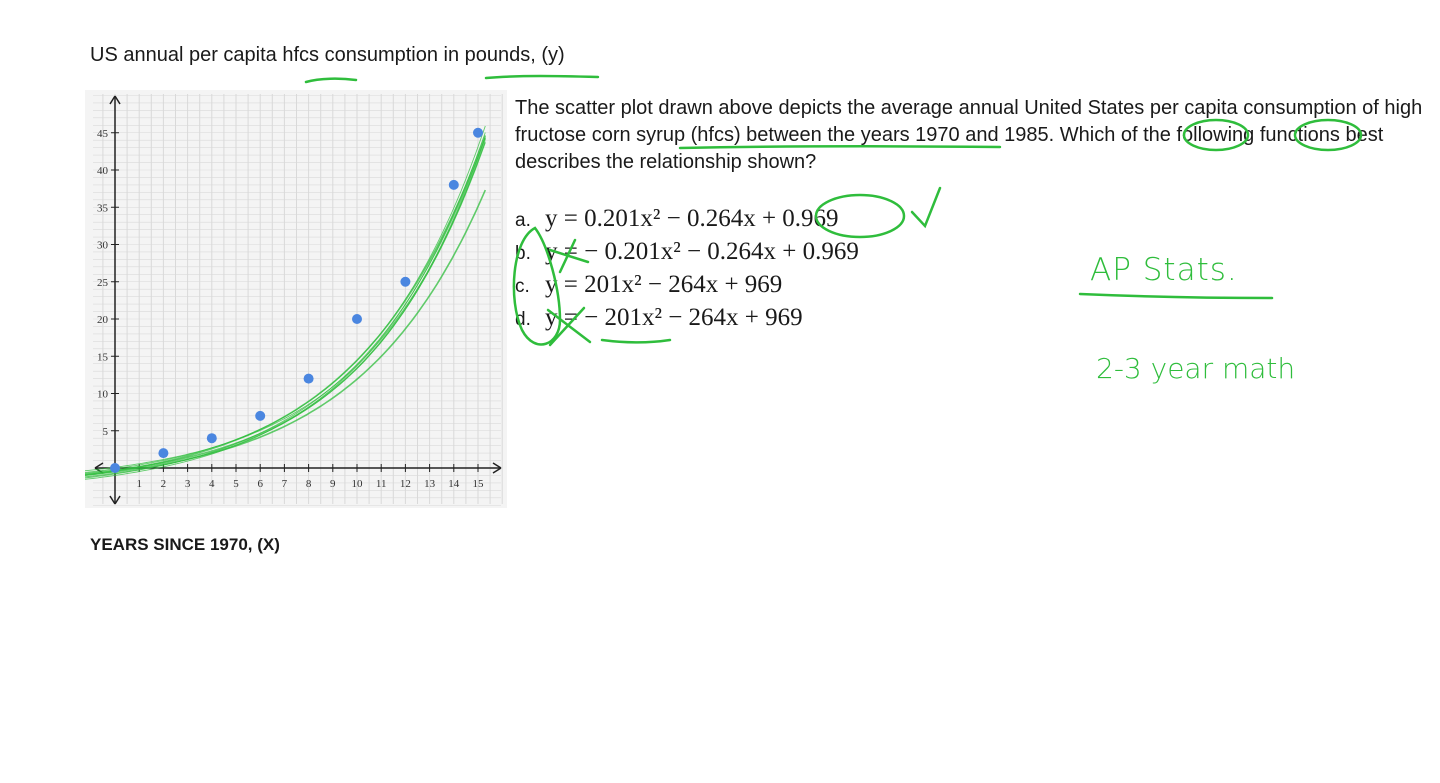 This screenshot has height=783, width=1440. What do you see at coordinates (865, 221) in the screenshot?
I see `choice-a: a. y = 0.201x² − 0.264x + 0.969` at bounding box center [865, 221].